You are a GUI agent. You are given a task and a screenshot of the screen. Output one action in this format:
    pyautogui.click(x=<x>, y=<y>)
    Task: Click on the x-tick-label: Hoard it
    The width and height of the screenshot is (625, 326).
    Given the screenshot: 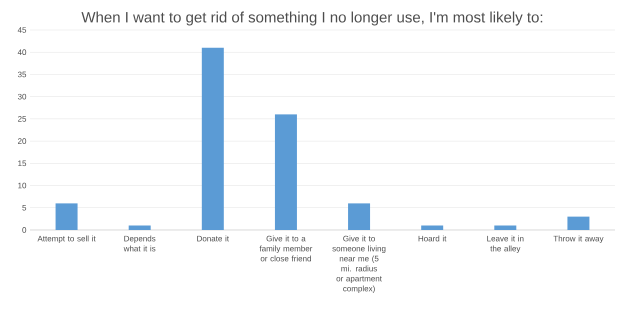 What is the action you would take?
    pyautogui.click(x=432, y=239)
    